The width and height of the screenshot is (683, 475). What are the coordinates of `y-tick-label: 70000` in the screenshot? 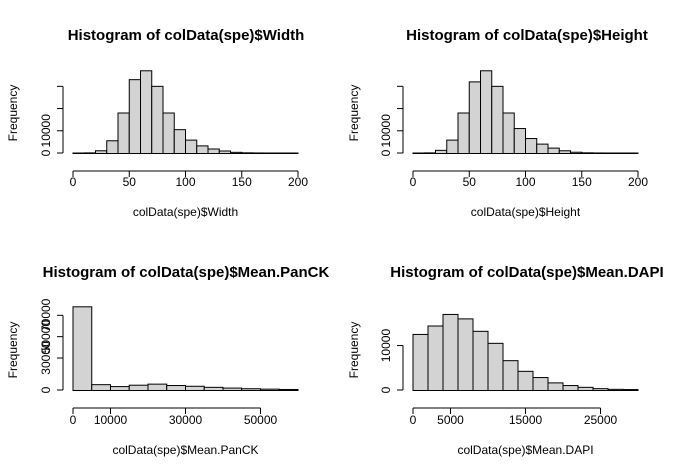 It's located at (46, 315).